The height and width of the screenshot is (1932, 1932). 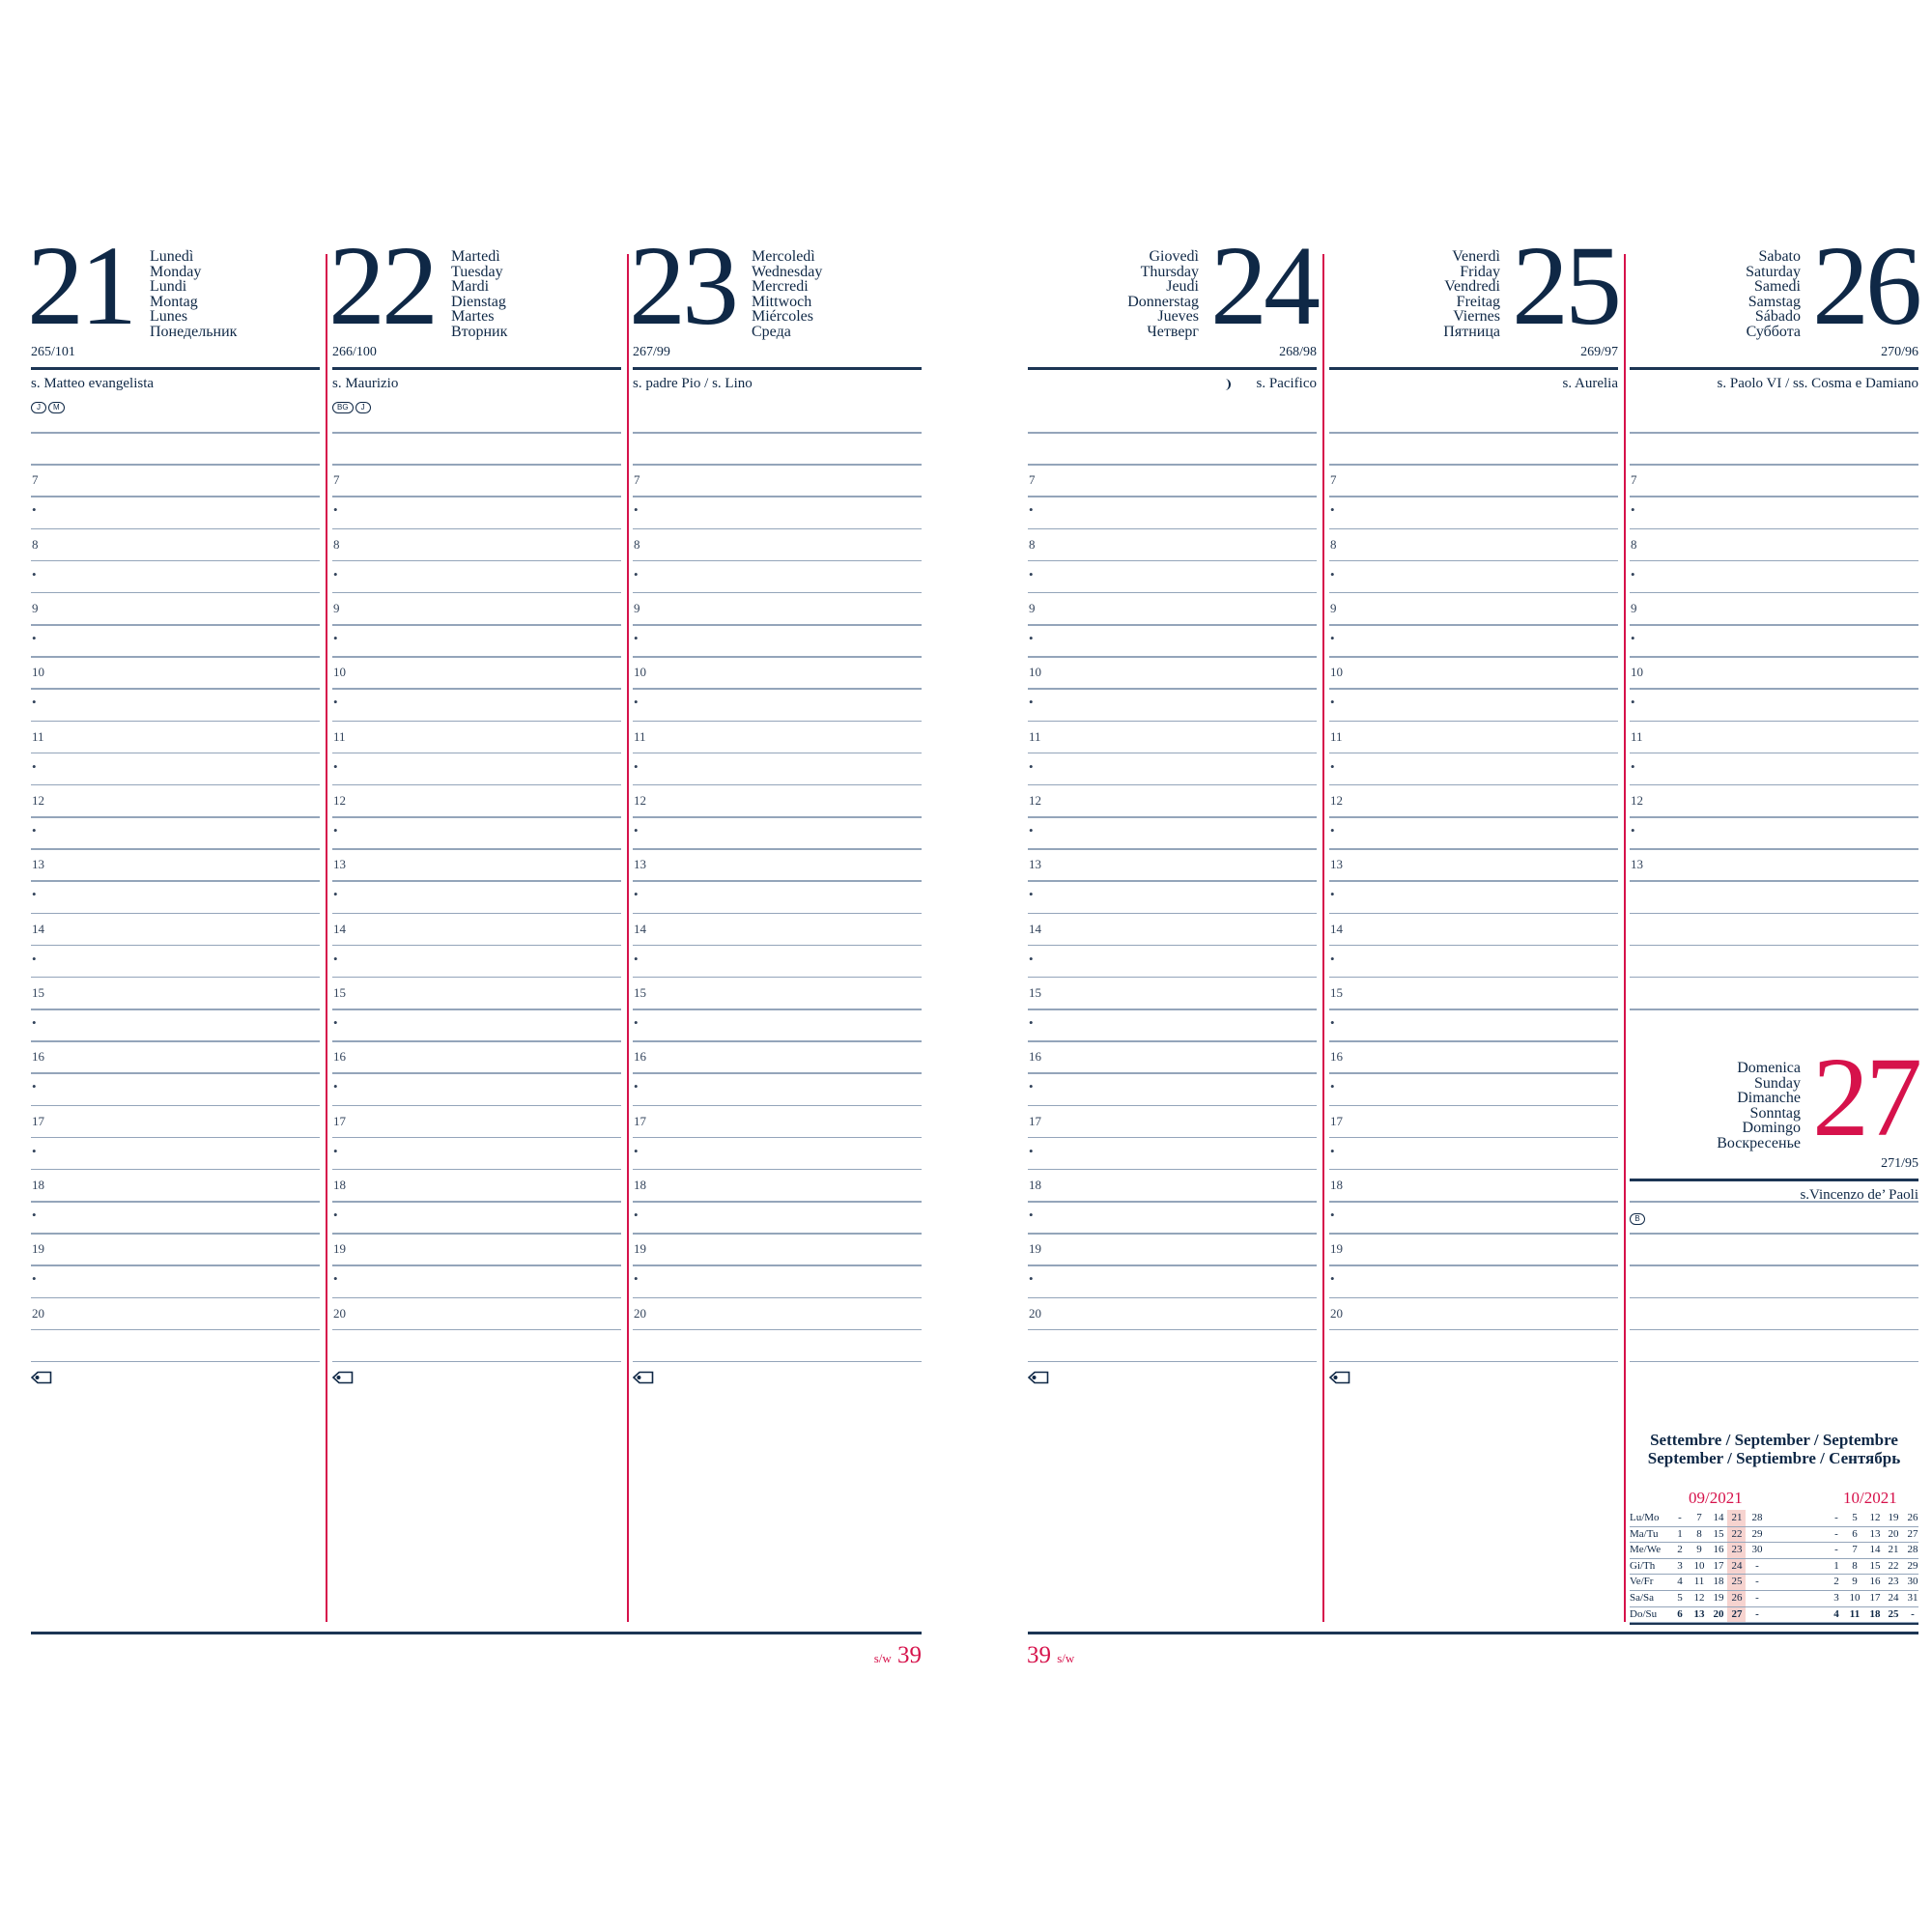 What do you see at coordinates (1718, 1550) in the screenshot?
I see `calendar-day: 16` at bounding box center [1718, 1550].